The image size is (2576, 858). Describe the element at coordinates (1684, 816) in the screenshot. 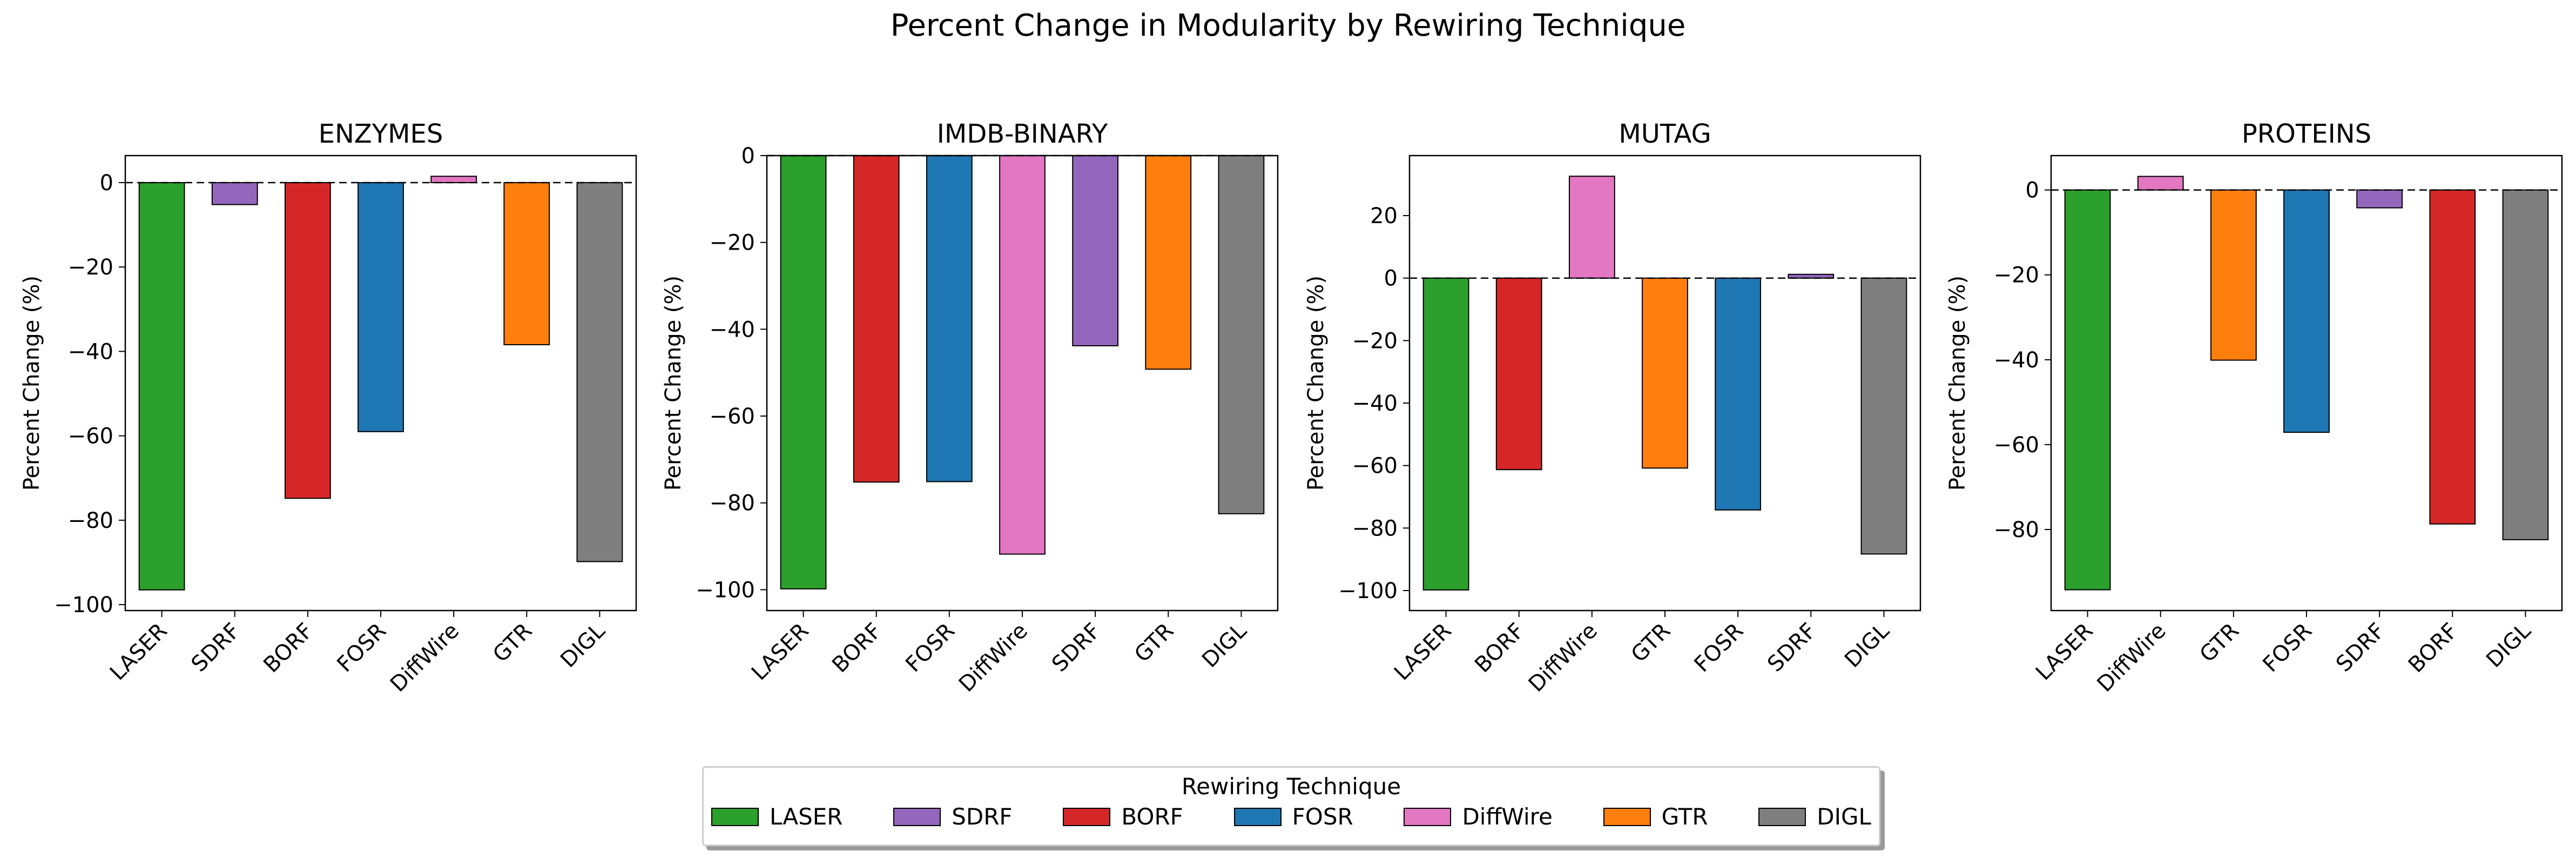

I see `legend-label-gtr: GTR` at that location.